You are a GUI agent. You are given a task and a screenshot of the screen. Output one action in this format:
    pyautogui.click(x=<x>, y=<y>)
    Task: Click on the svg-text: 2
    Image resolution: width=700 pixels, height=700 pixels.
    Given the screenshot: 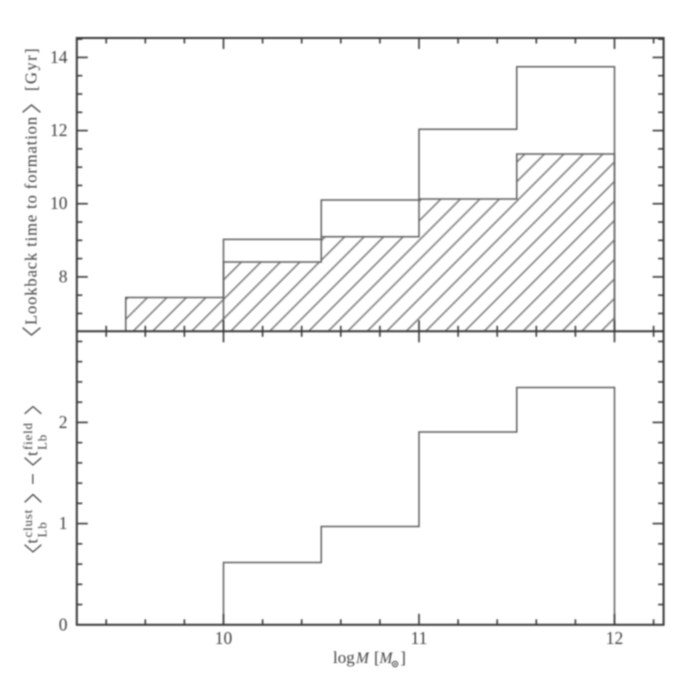 What is the action you would take?
    pyautogui.click(x=63, y=422)
    